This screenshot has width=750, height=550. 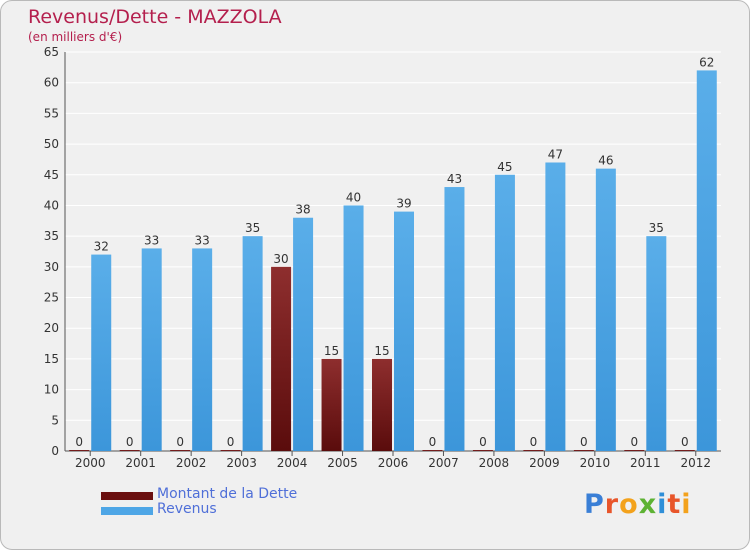 What do you see at coordinates (51, 144) in the screenshot?
I see `y-tick-label: 50` at bounding box center [51, 144].